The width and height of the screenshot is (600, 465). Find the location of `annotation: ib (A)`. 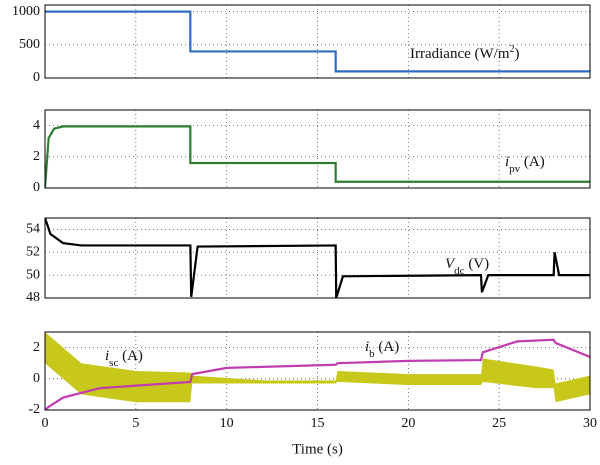

annotation: ib (A) is located at coordinates (382, 349).